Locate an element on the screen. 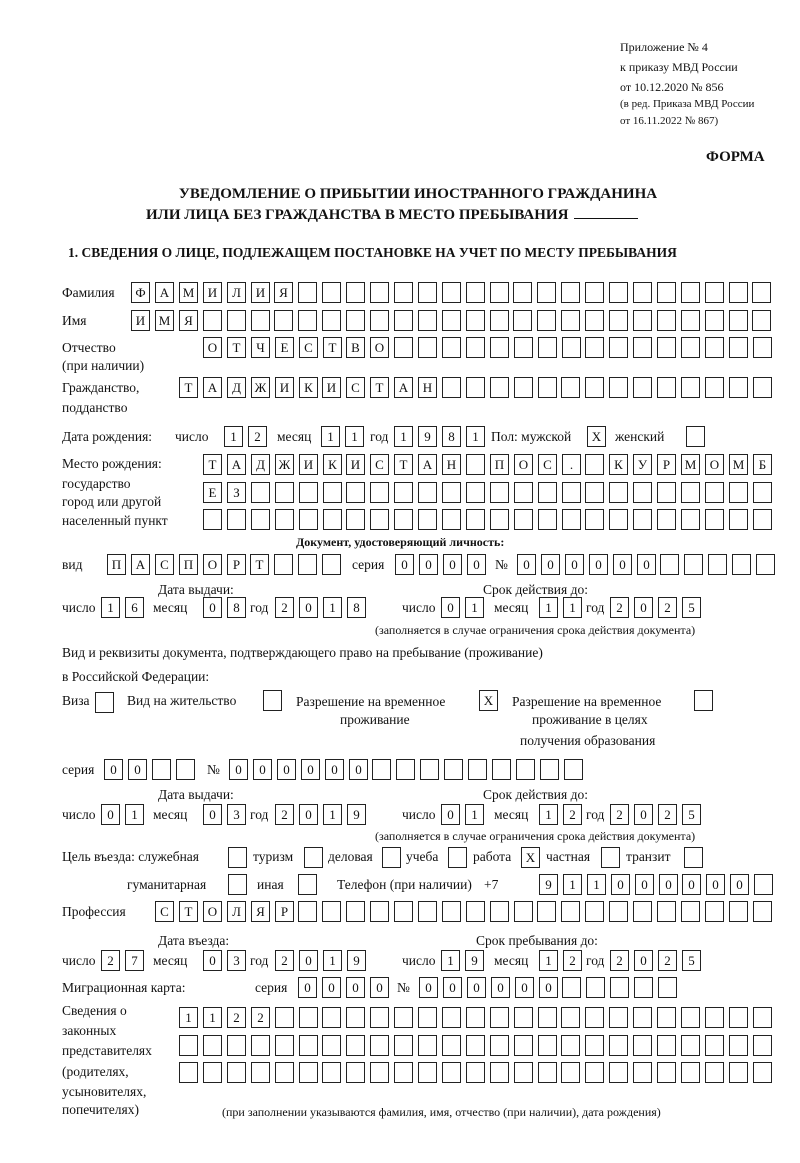  char-cell: С is located at coordinates (308, 347).